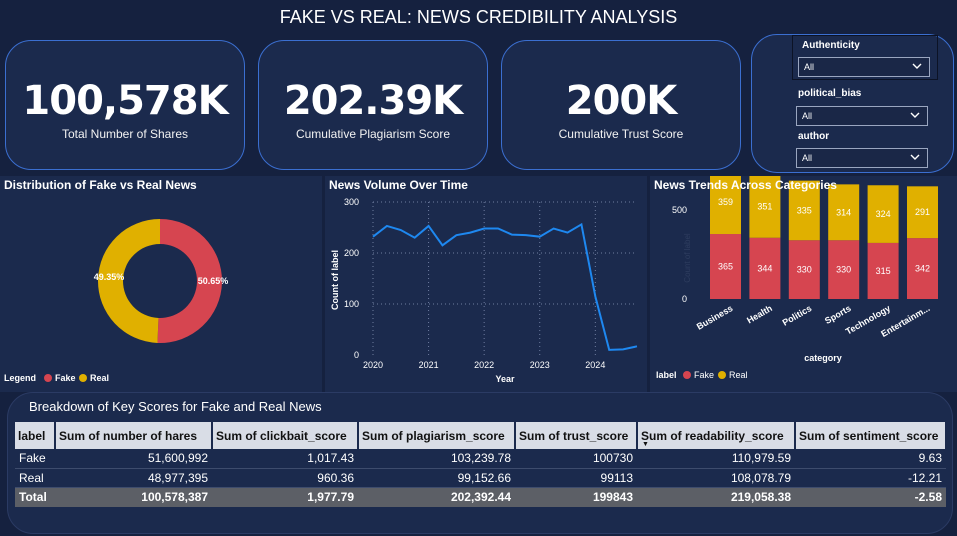  What do you see at coordinates (830, 93) in the screenshot?
I see `filter-label-political-bias: political_bias` at bounding box center [830, 93].